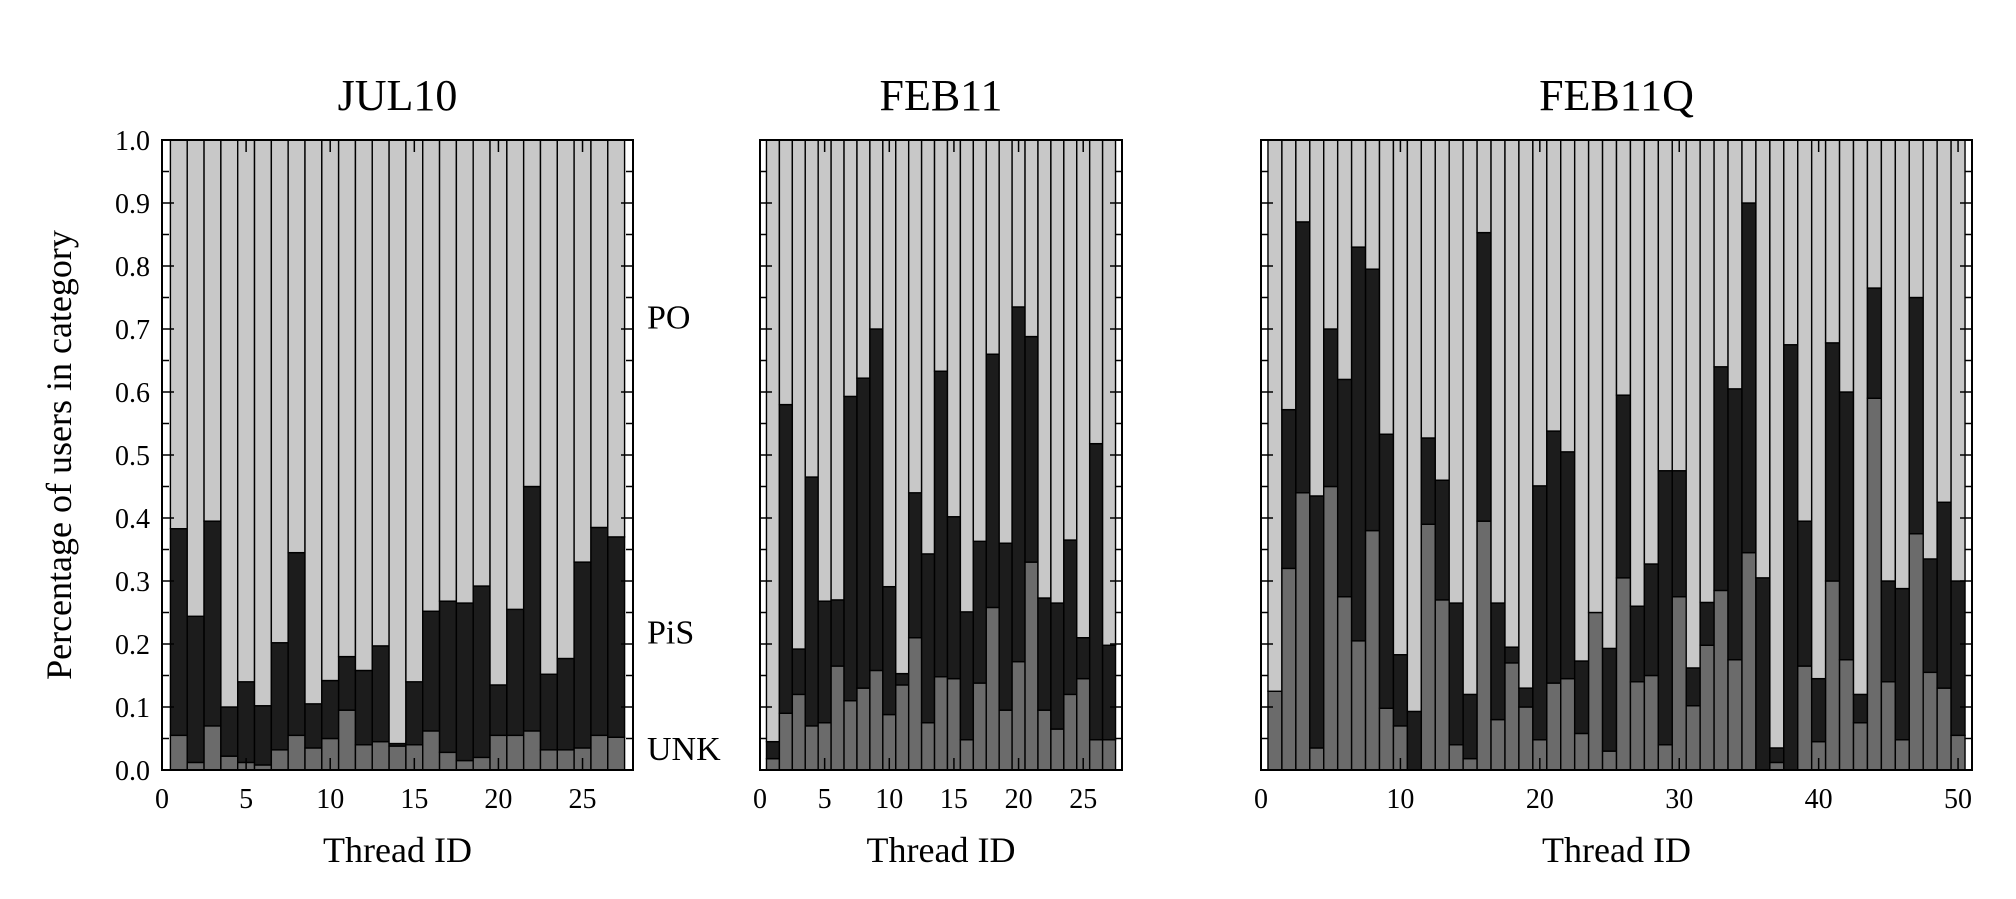  What do you see at coordinates (583, 799) in the screenshot?
I see `x-tick-label: 25` at bounding box center [583, 799].